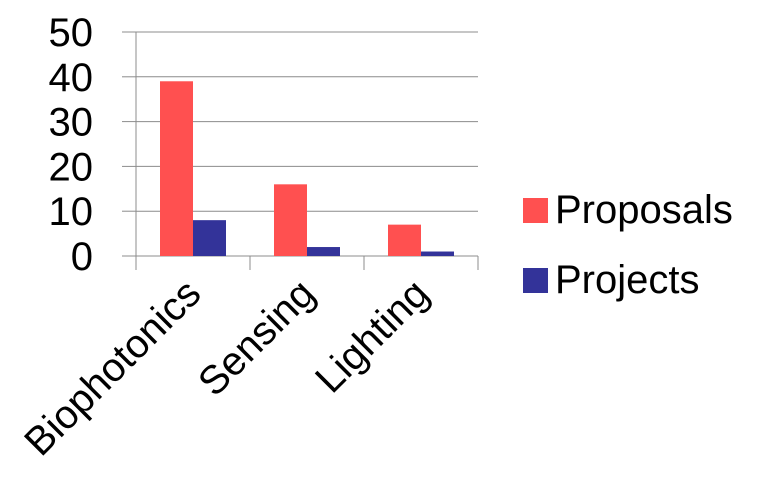  I want to click on x-tick-label-biophotonics: Biophotonics, so click(112, 367).